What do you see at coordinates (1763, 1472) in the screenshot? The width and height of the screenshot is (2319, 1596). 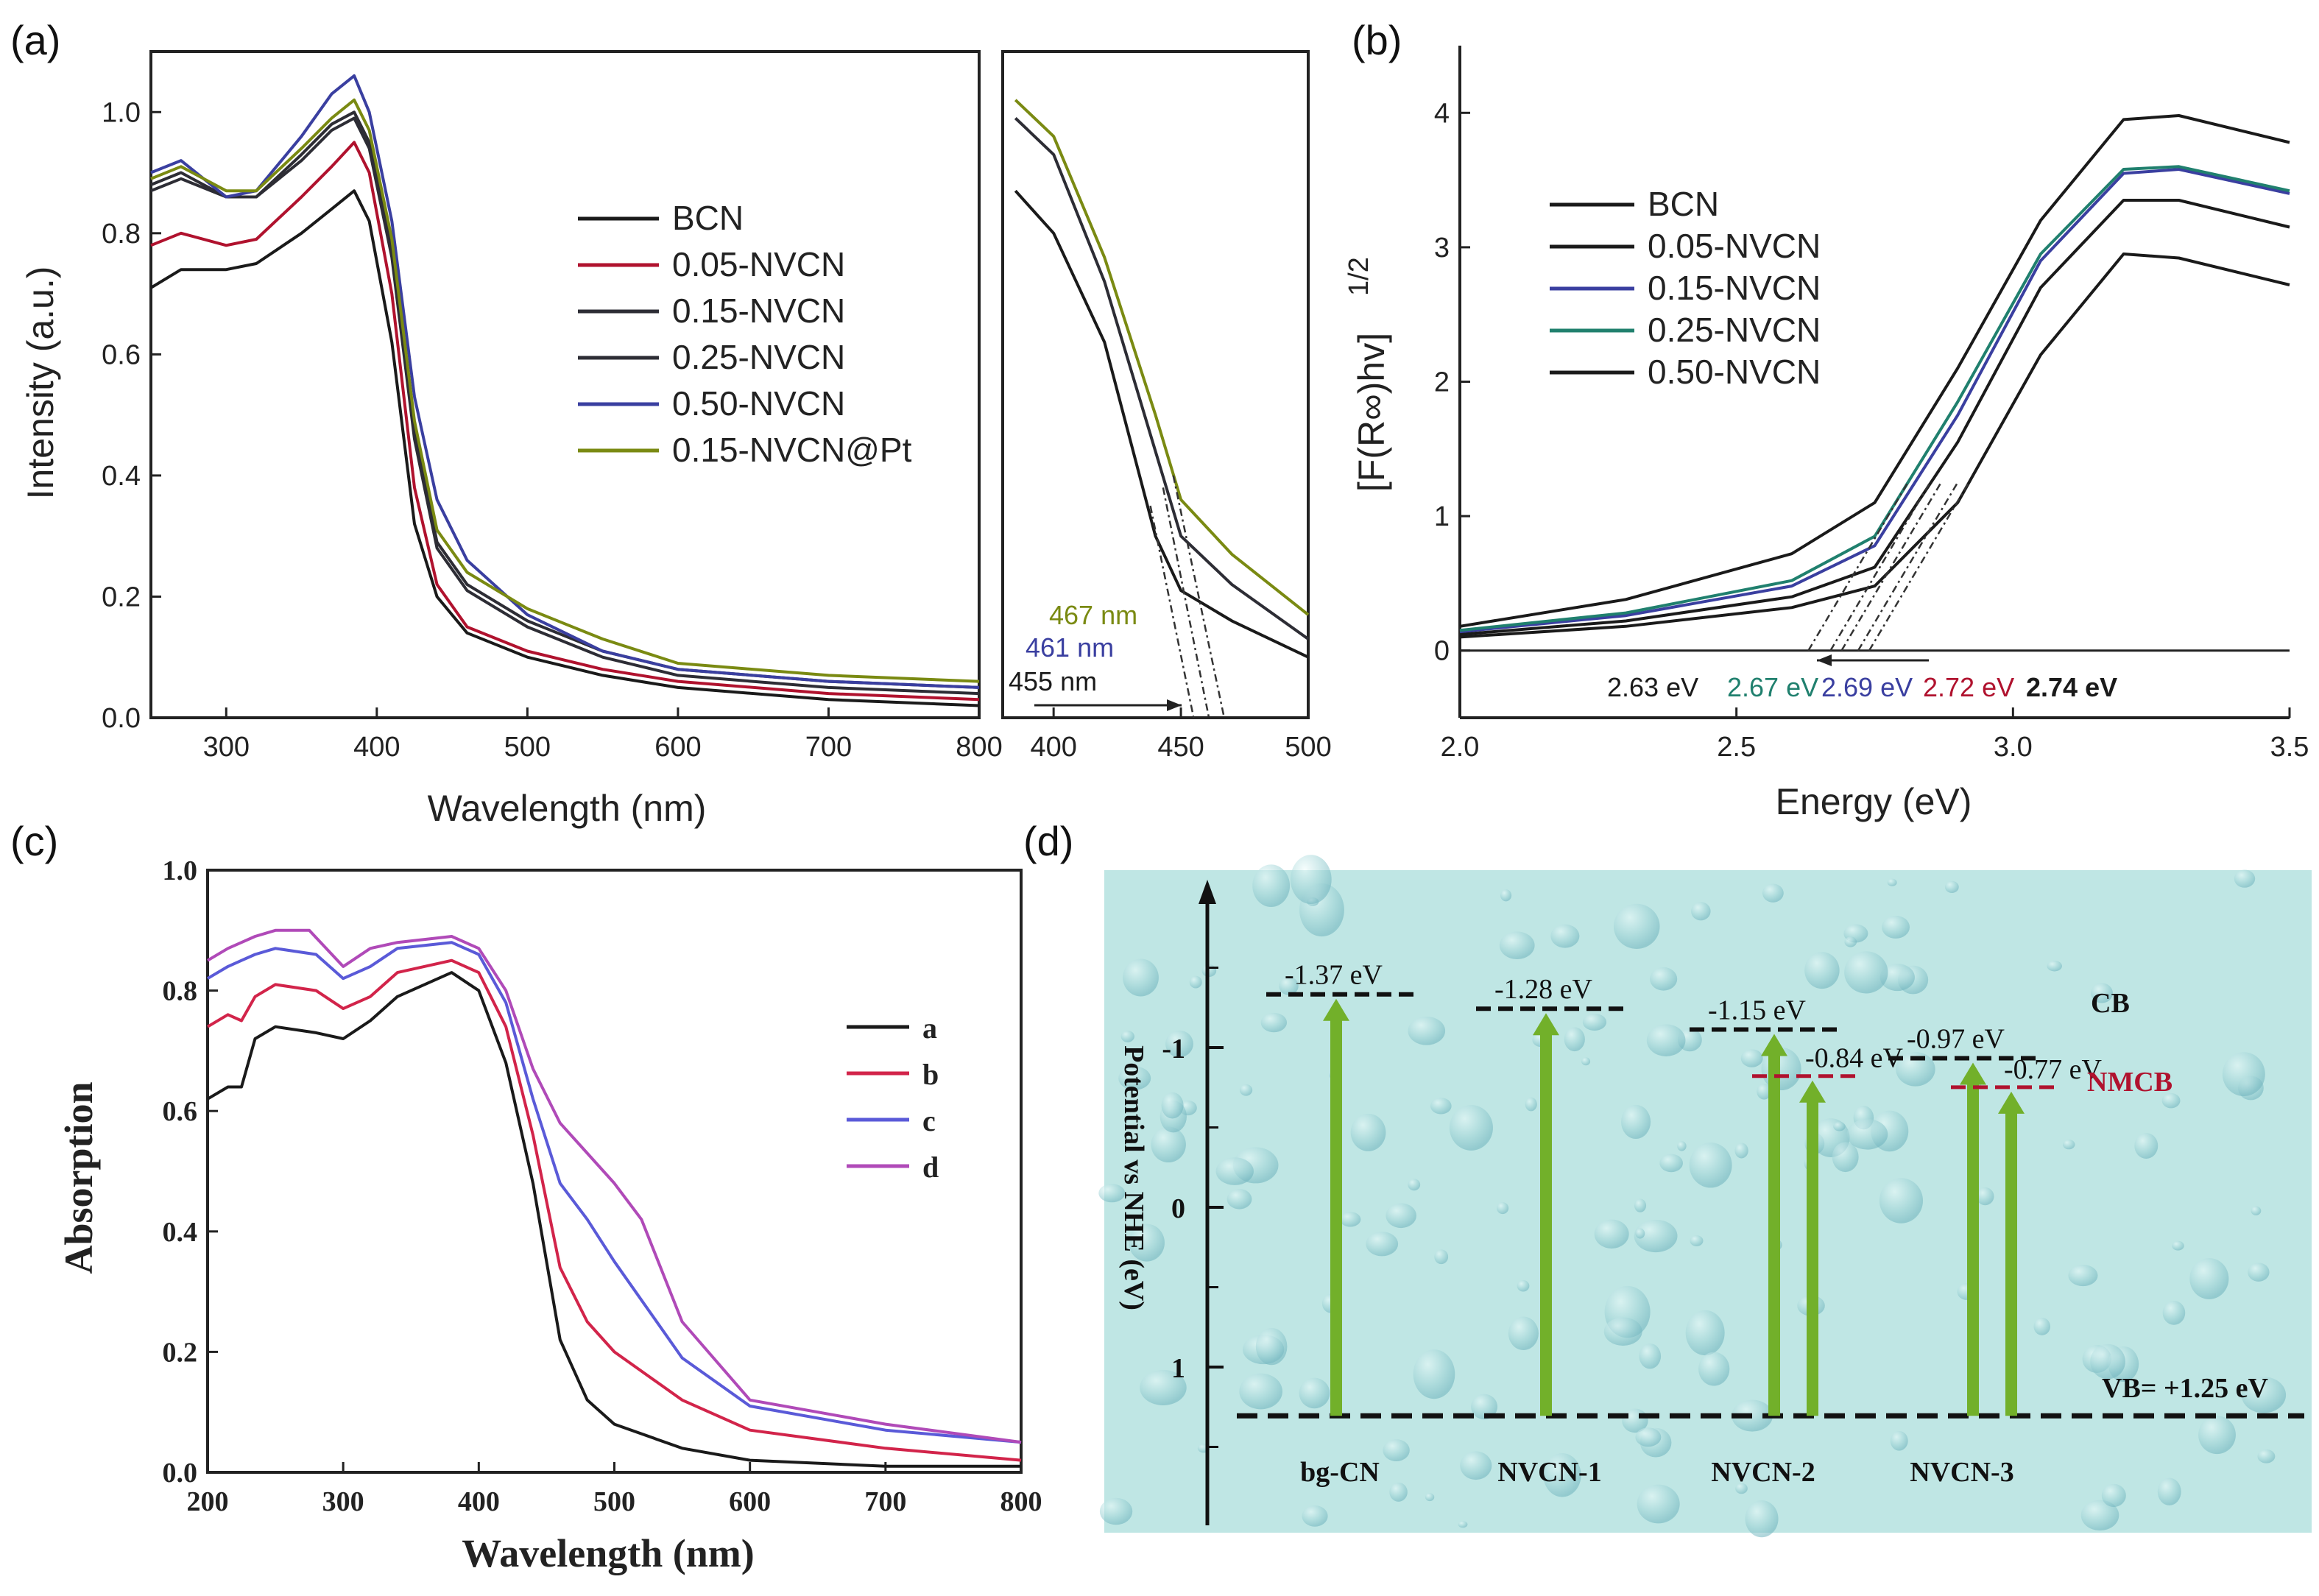 I see `sample-label: NVCN-2` at bounding box center [1763, 1472].